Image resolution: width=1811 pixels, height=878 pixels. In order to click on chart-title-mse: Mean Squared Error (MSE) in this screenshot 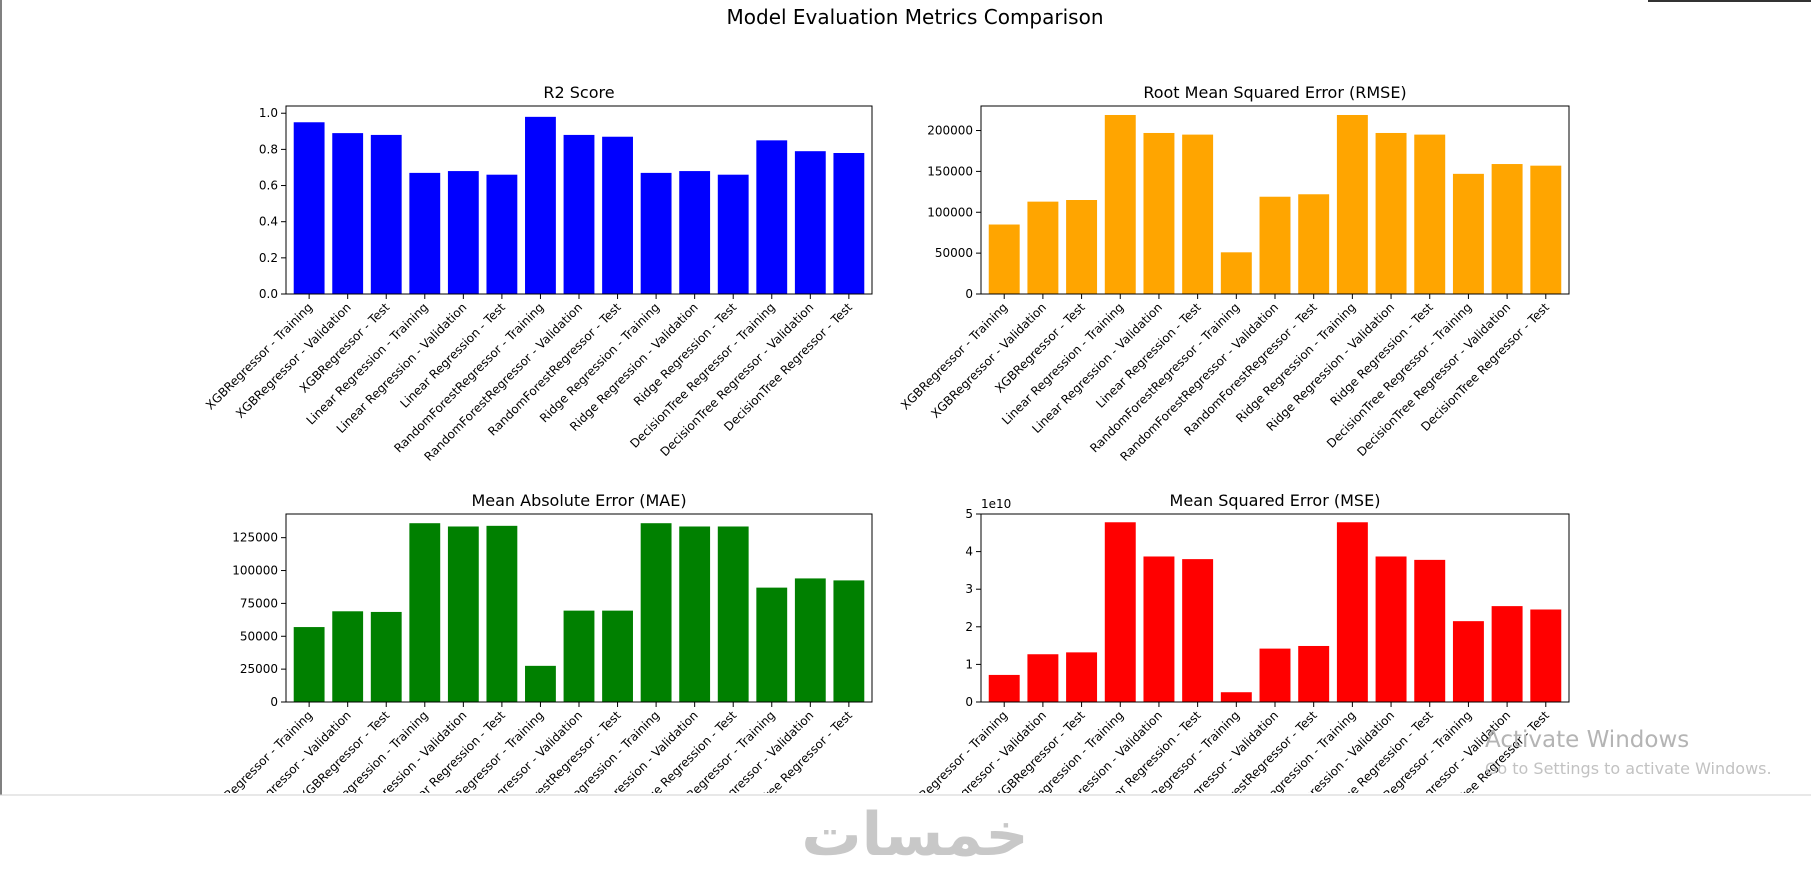, I will do `click(1275, 500)`.